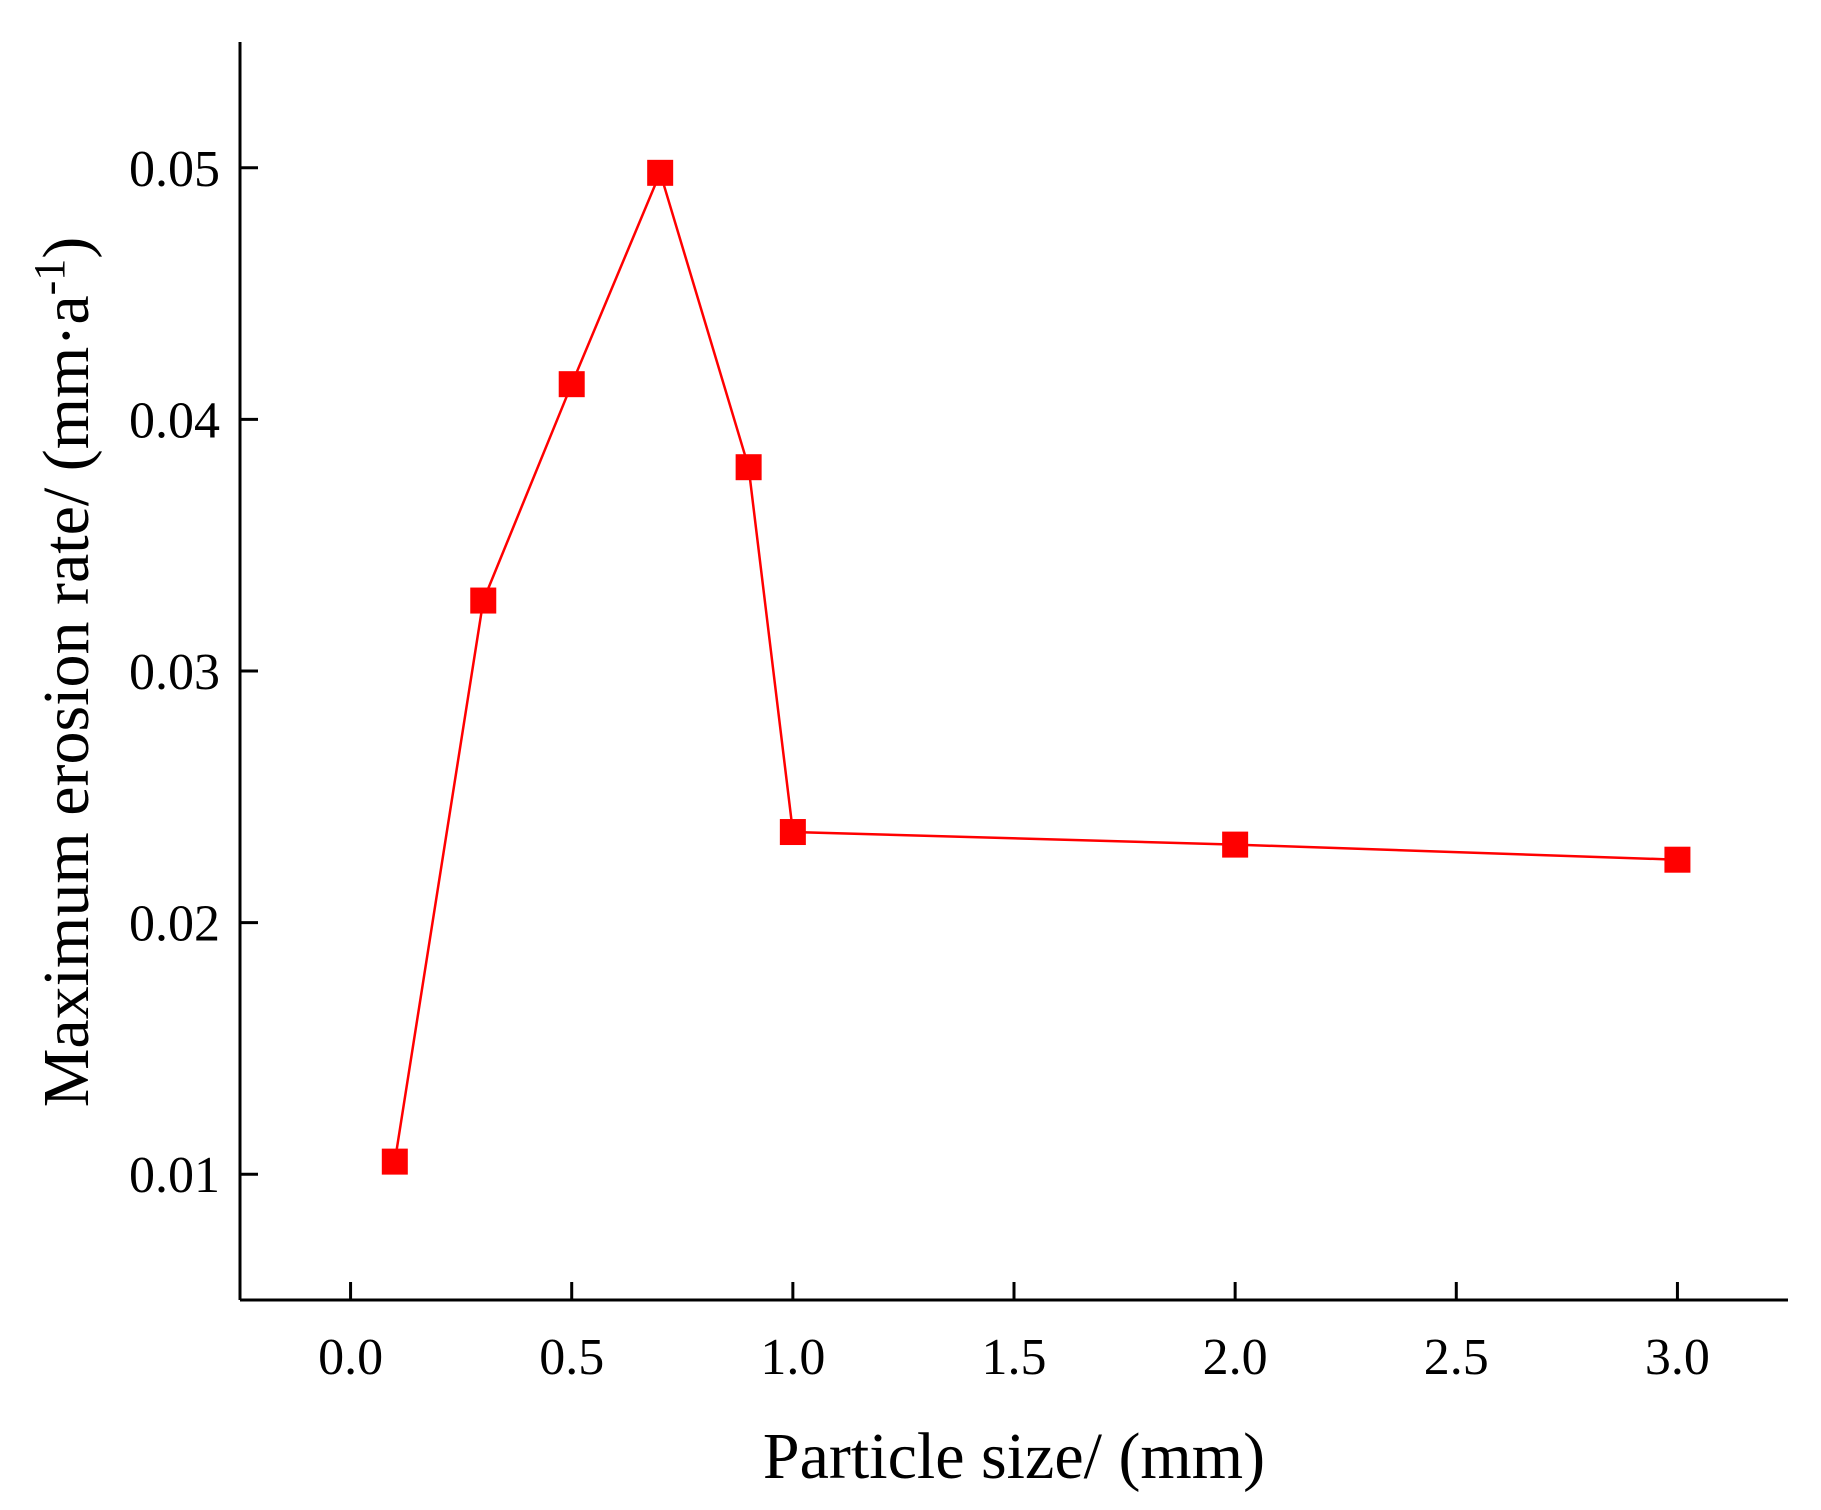 This screenshot has height=1510, width=1821. Describe the element at coordinates (1456, 1357) in the screenshot. I see `x-tick-label: 2.5` at that location.